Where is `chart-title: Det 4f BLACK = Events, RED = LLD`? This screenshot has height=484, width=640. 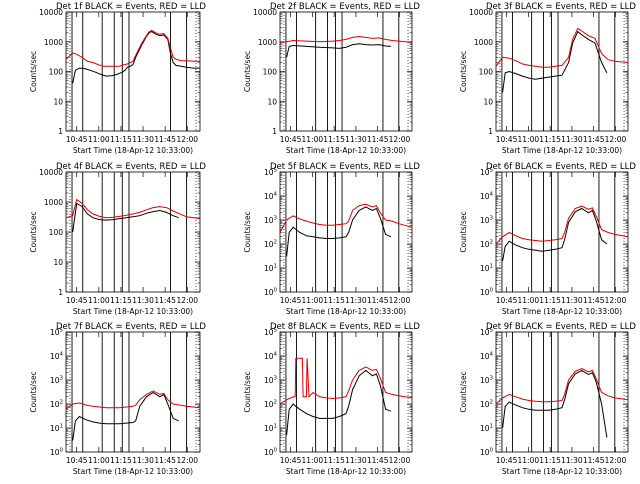
chart-title: Det 4f BLACK = Events, RED = LLD is located at coordinates (131, 167).